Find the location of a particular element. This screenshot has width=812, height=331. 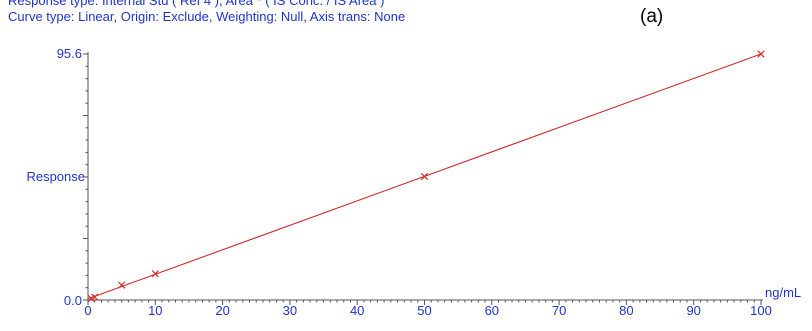

x-tick-label: 10 is located at coordinates (155, 310).